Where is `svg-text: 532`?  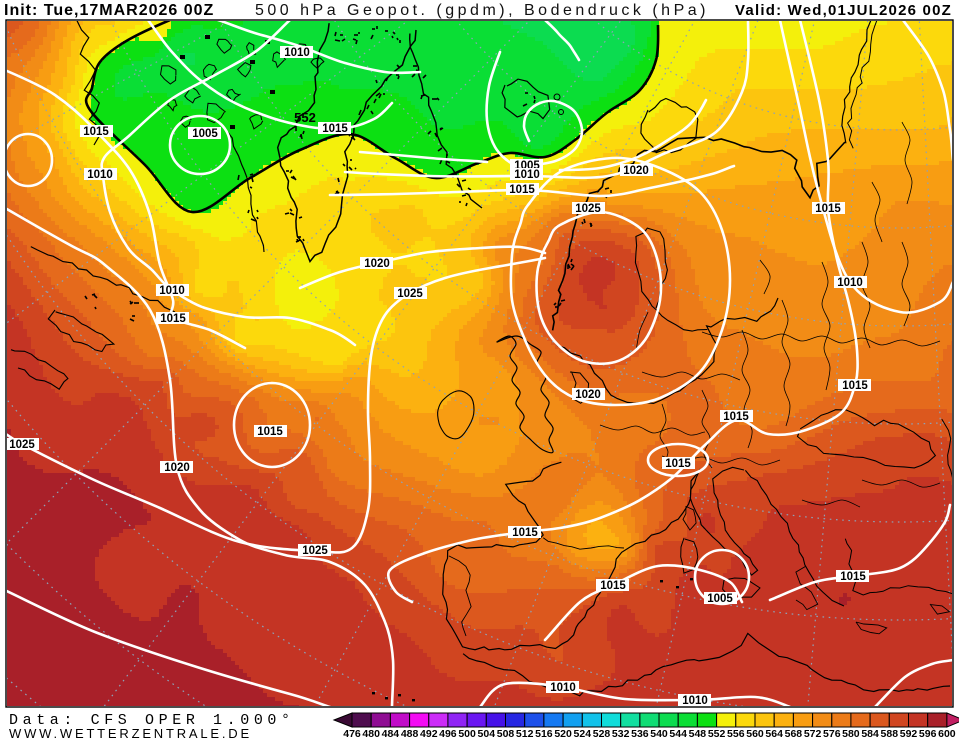 svg-text: 532 is located at coordinates (621, 734).